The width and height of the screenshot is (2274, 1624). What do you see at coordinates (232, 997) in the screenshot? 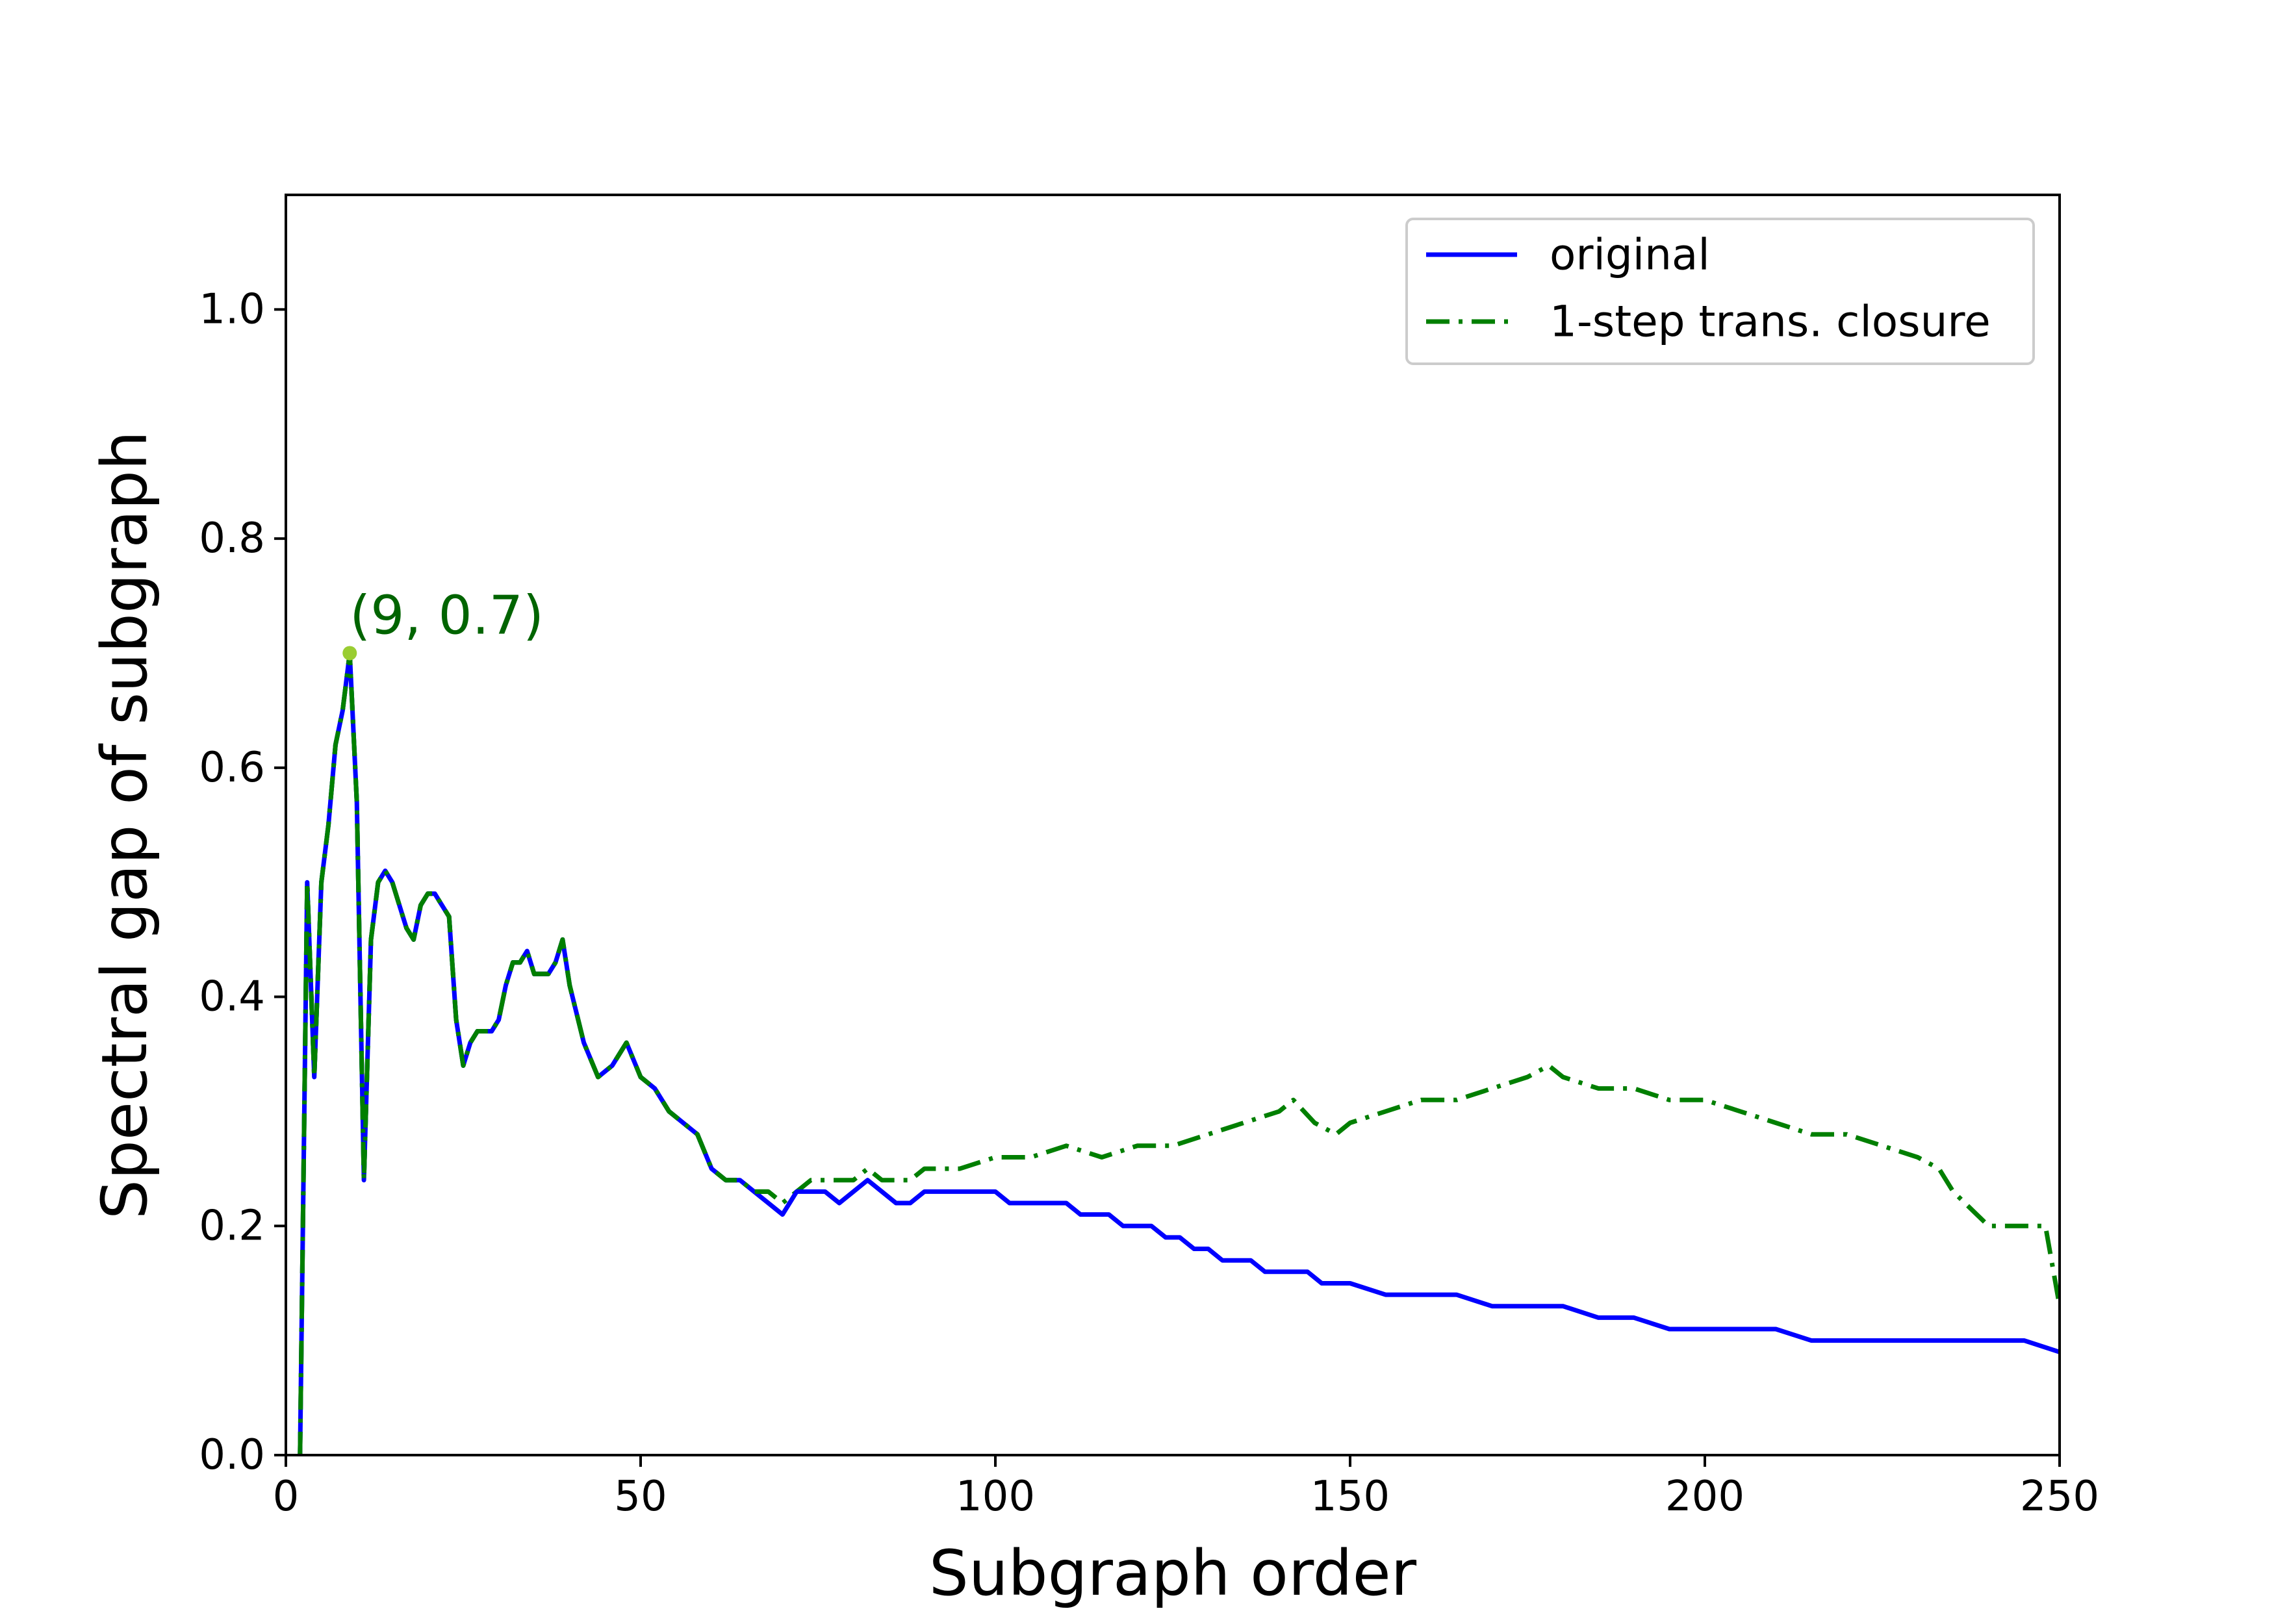
I see `y-tick-label: 0.4` at bounding box center [232, 997].